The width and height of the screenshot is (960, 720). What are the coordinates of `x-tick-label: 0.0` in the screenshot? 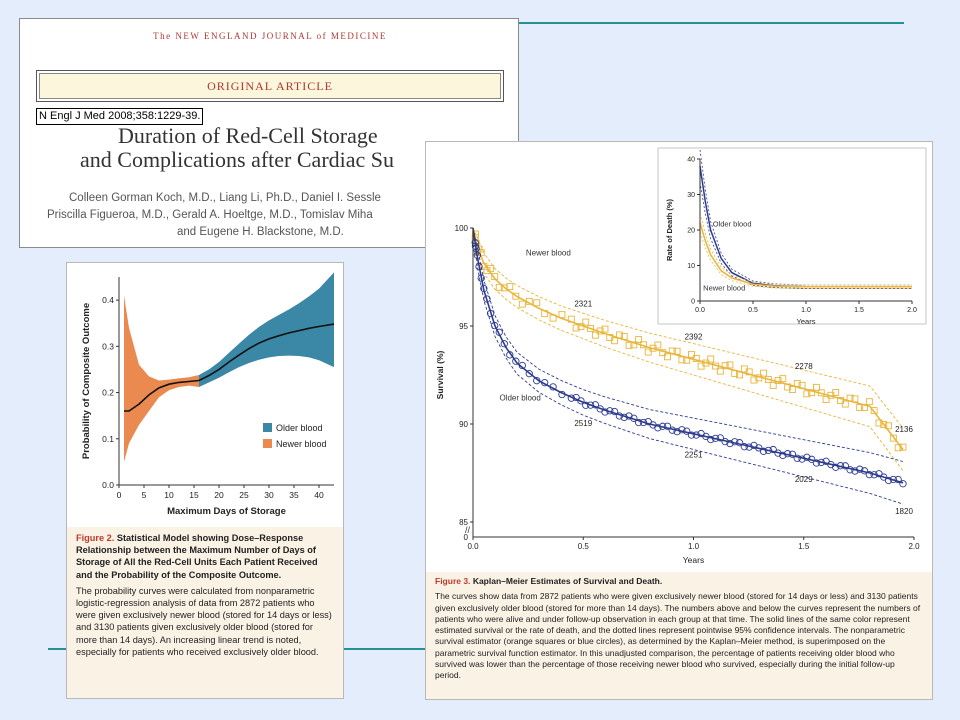 It's located at (473, 546).